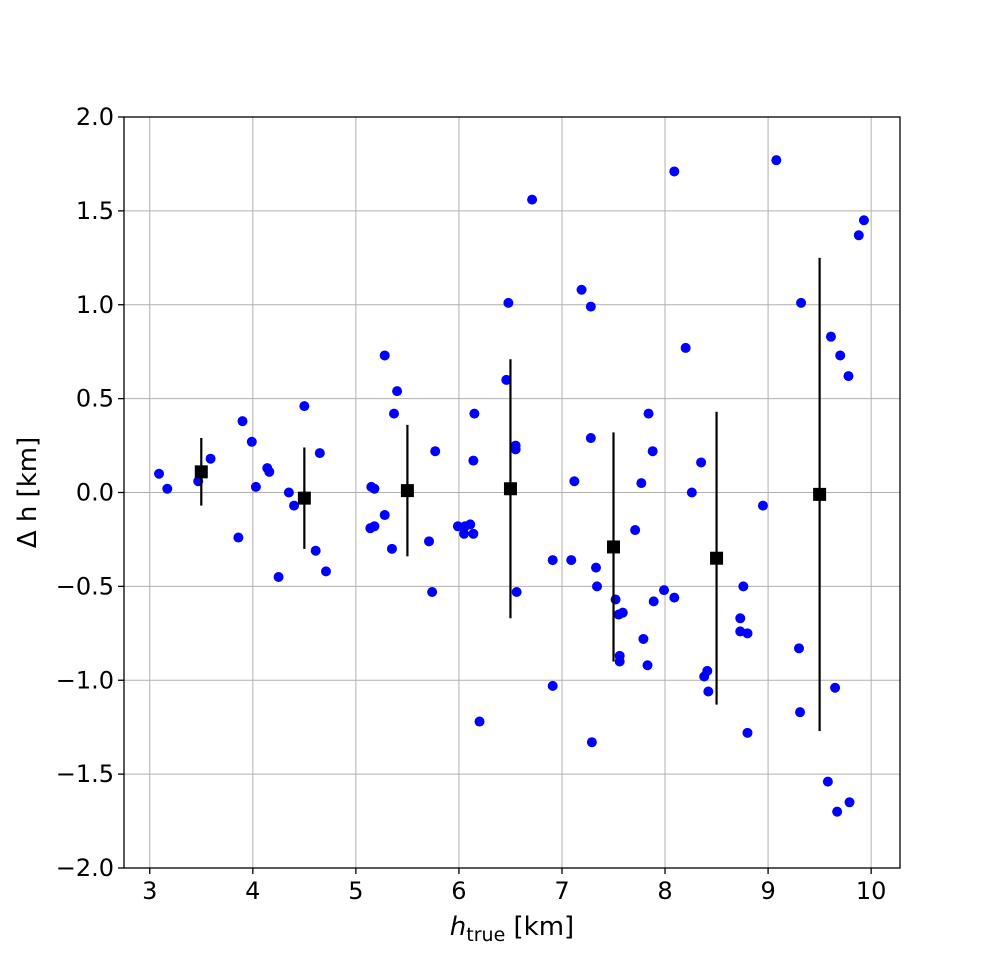 The height and width of the screenshot is (975, 1000). Describe the element at coordinates (95, 305) in the screenshot. I see `y-tick-label: 1.0` at that location.